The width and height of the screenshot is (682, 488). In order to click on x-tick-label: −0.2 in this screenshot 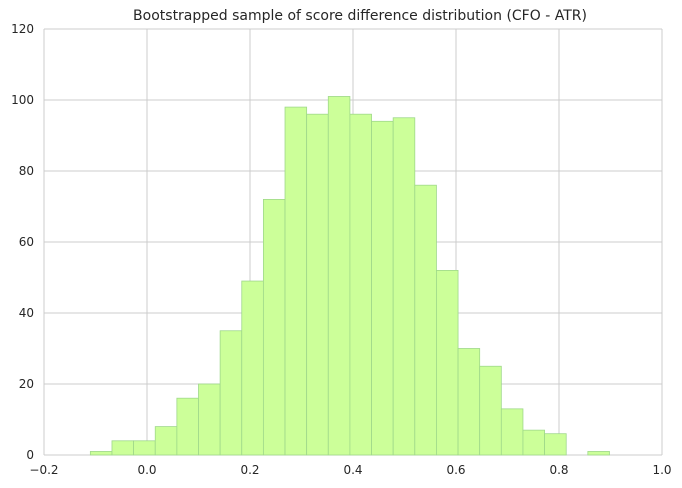, I will do `click(43, 470)`.